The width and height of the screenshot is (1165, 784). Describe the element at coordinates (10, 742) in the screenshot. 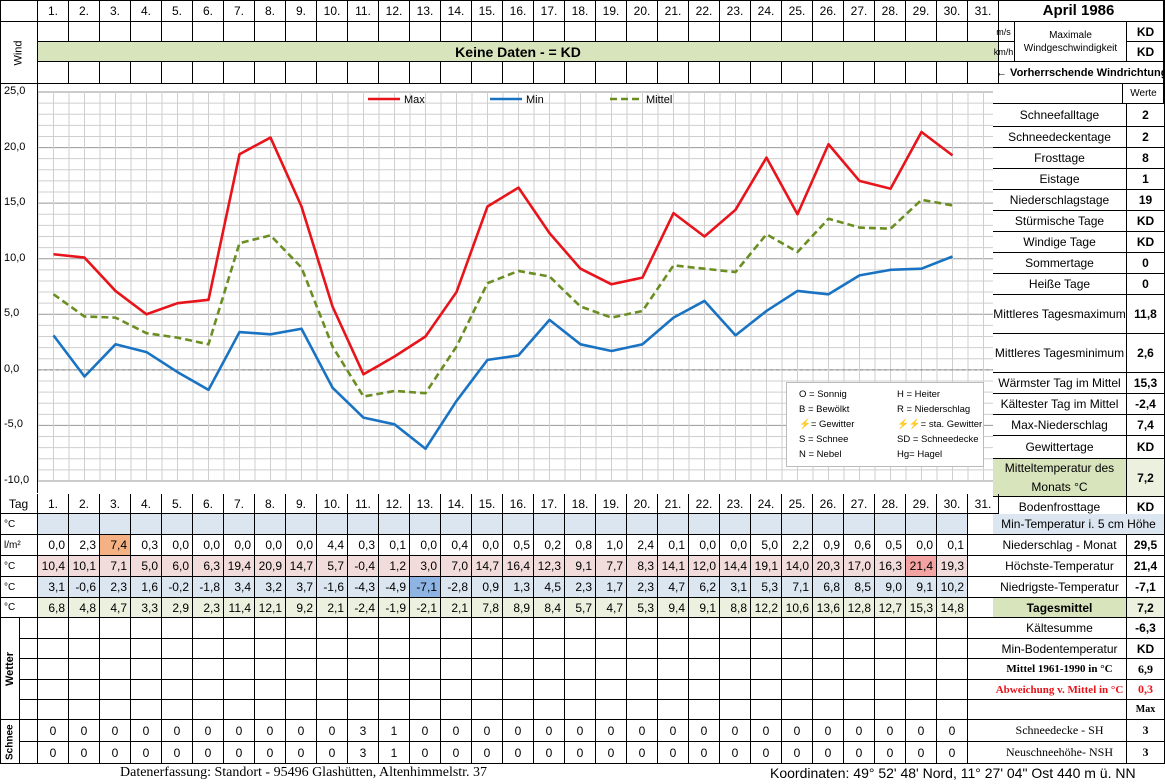

I see `schnee-label-text: Schnee` at that location.